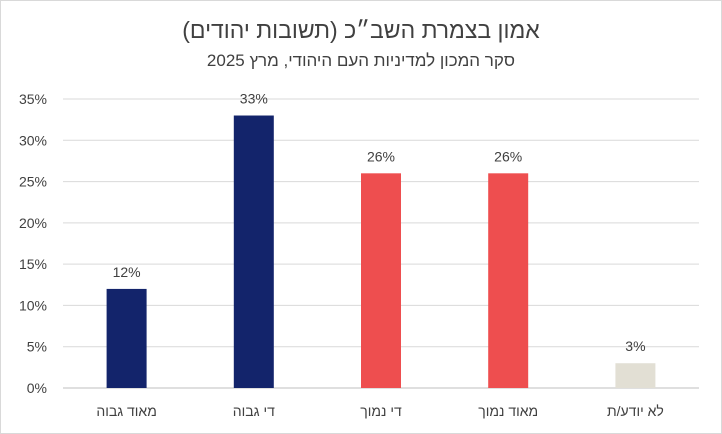 The height and width of the screenshot is (434, 722). I want to click on y-tick-label: 25%, so click(33, 182).